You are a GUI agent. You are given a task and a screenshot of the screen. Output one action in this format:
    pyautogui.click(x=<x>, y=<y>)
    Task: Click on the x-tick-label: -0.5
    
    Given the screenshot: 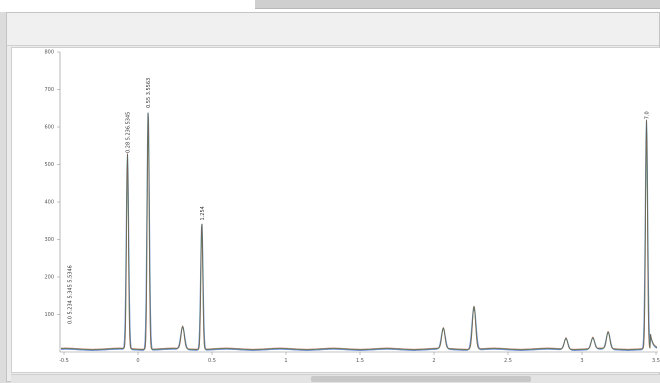 What is the action you would take?
    pyautogui.click(x=64, y=361)
    